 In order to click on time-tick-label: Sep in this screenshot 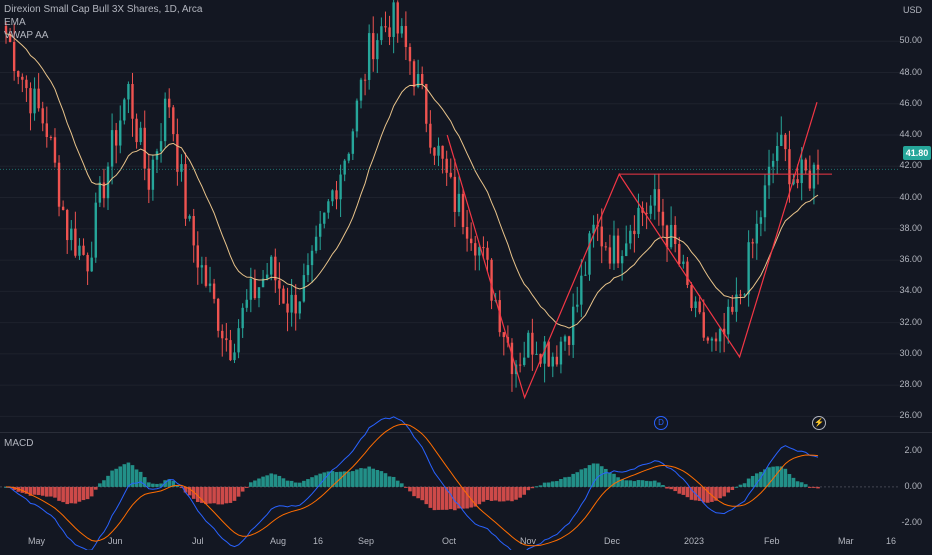, I will do `click(366, 541)`.